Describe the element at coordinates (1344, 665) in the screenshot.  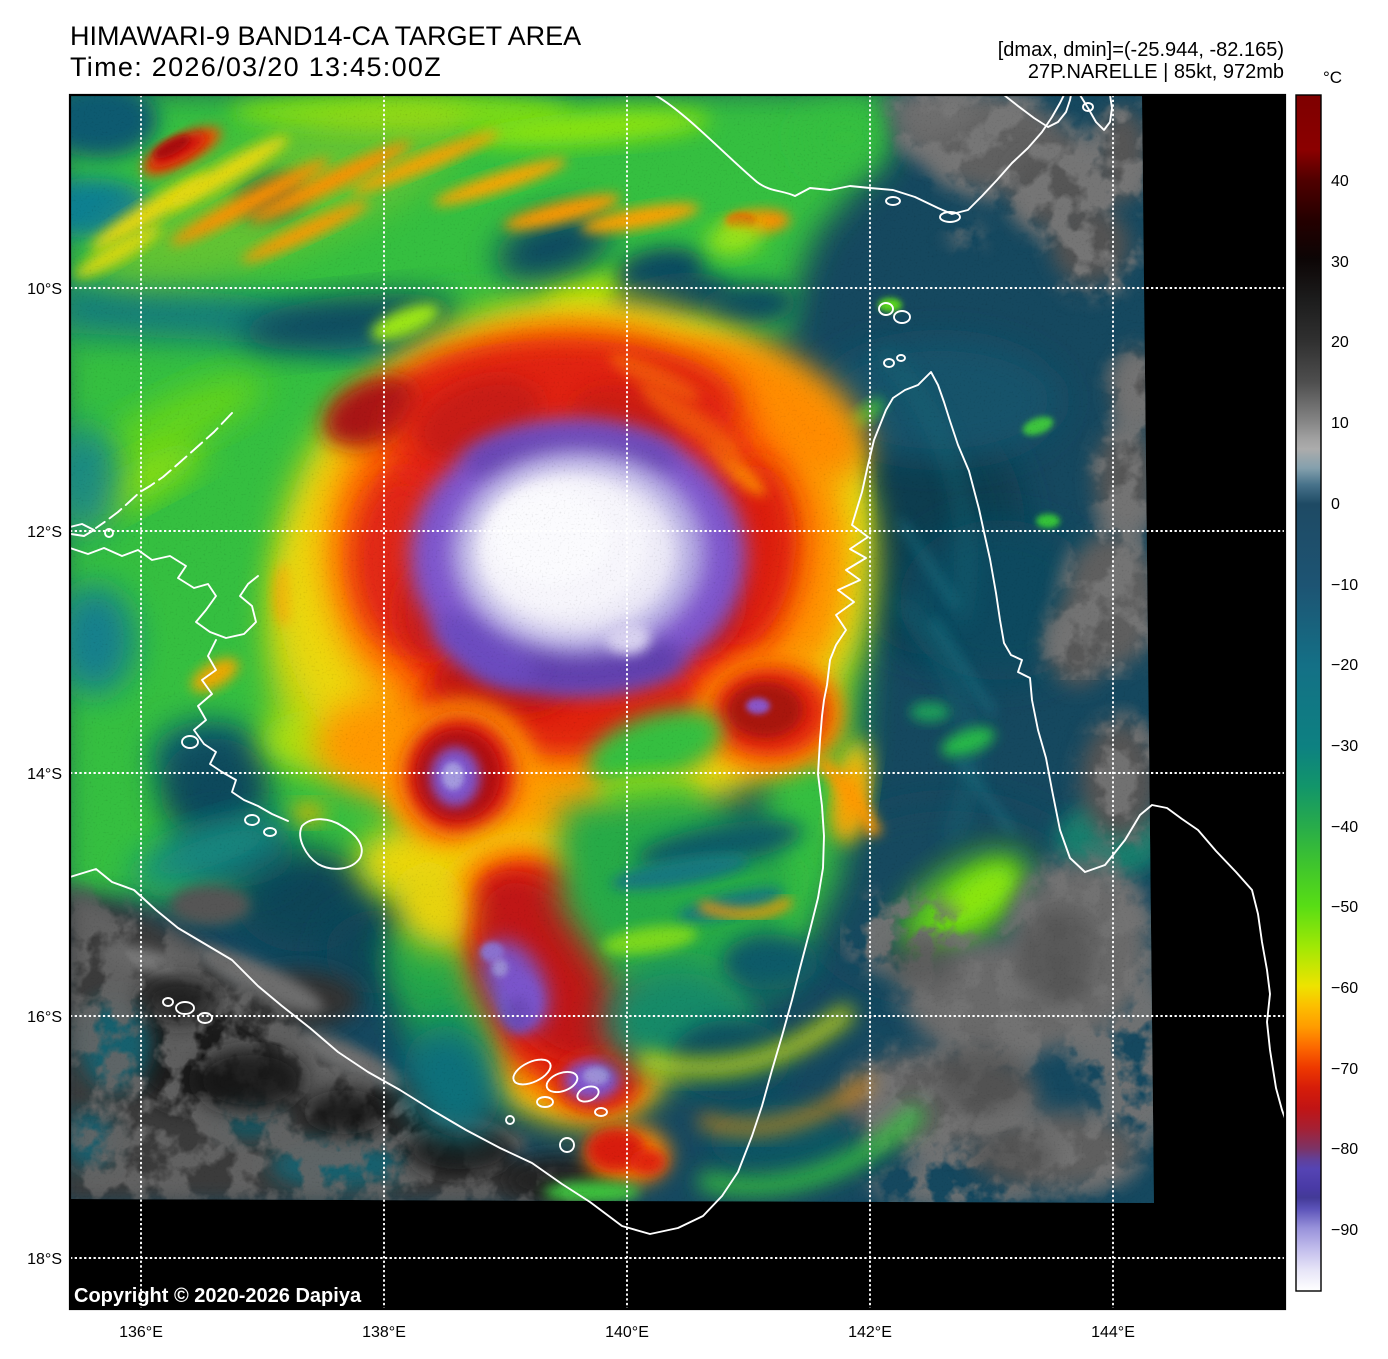
I see `svg-text: −20` at that location.